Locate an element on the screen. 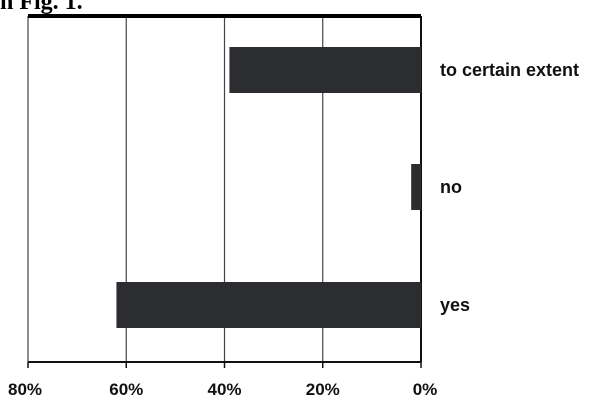 The height and width of the screenshot is (403, 601). x-axis-ticks: 80% 60% 40% 20% 0% is located at coordinates (222, 380).